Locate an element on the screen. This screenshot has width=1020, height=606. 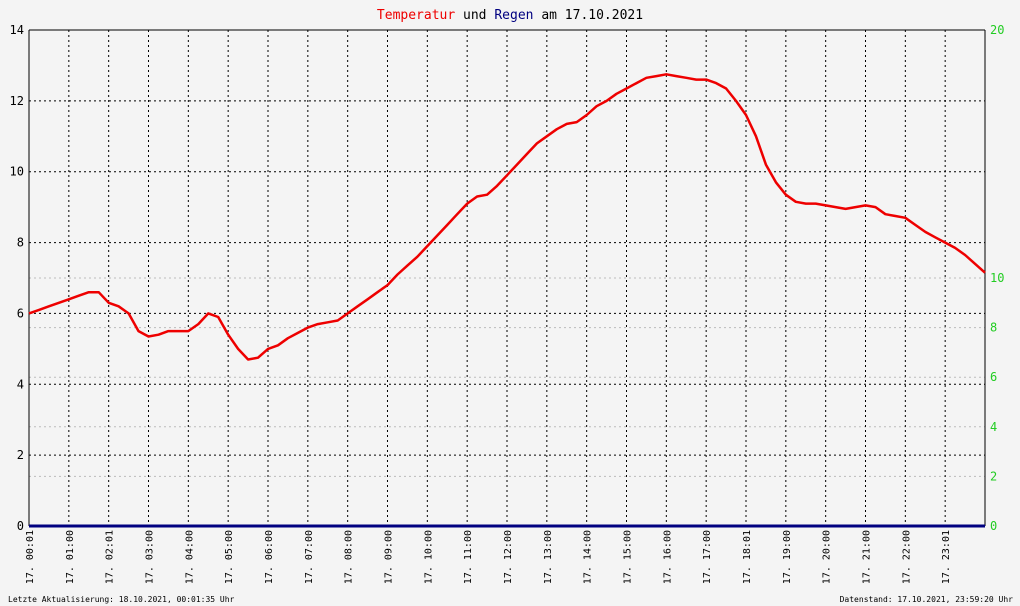
right-tick-label: 20 is located at coordinates (997, 30).